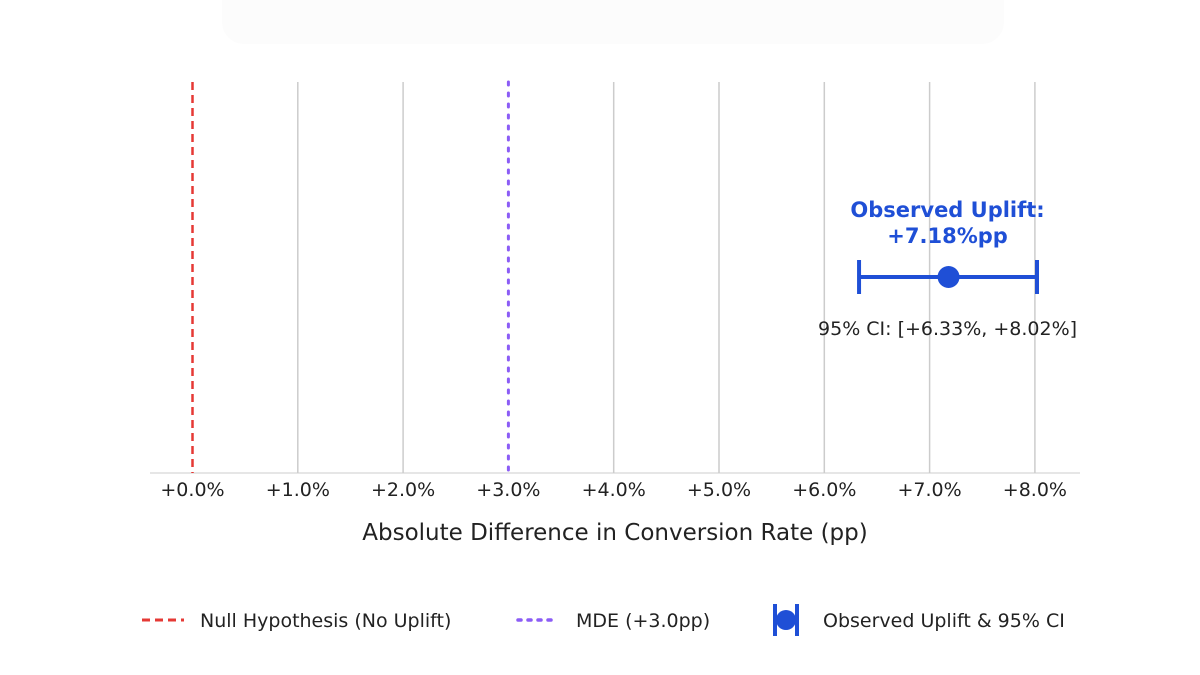 The width and height of the screenshot is (1200, 675). Describe the element at coordinates (298, 490) in the screenshot. I see `x-tick-label: +1.0%` at that location.